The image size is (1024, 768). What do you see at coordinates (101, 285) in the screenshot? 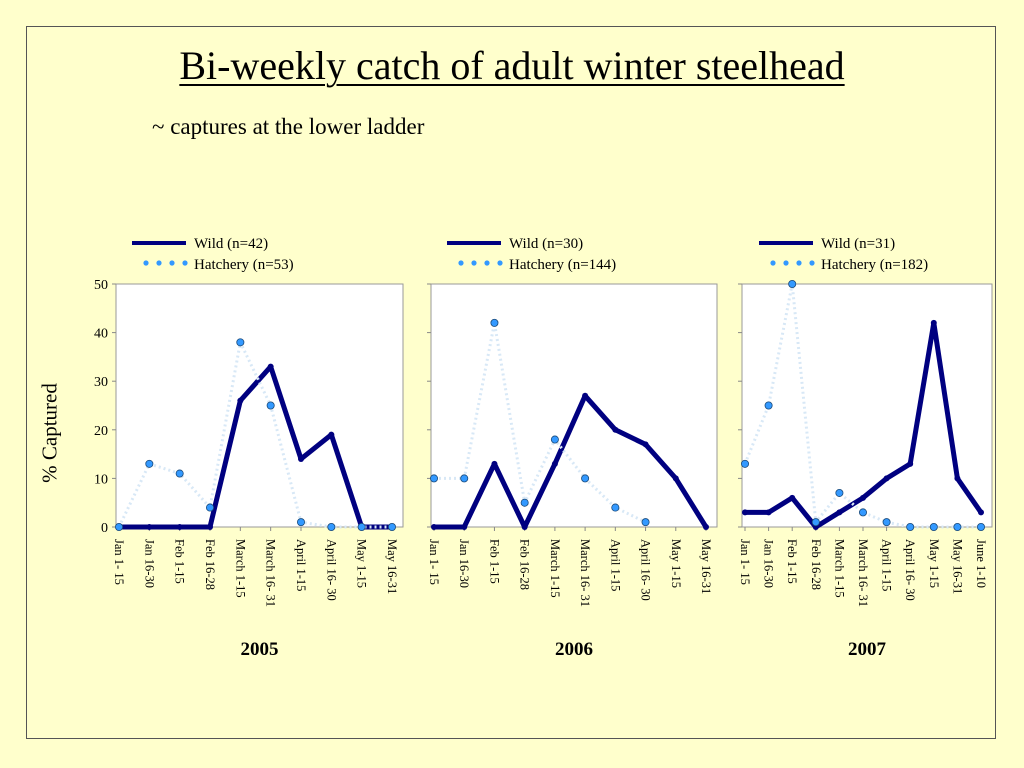
I see `y-tick-label: 50` at bounding box center [101, 285].